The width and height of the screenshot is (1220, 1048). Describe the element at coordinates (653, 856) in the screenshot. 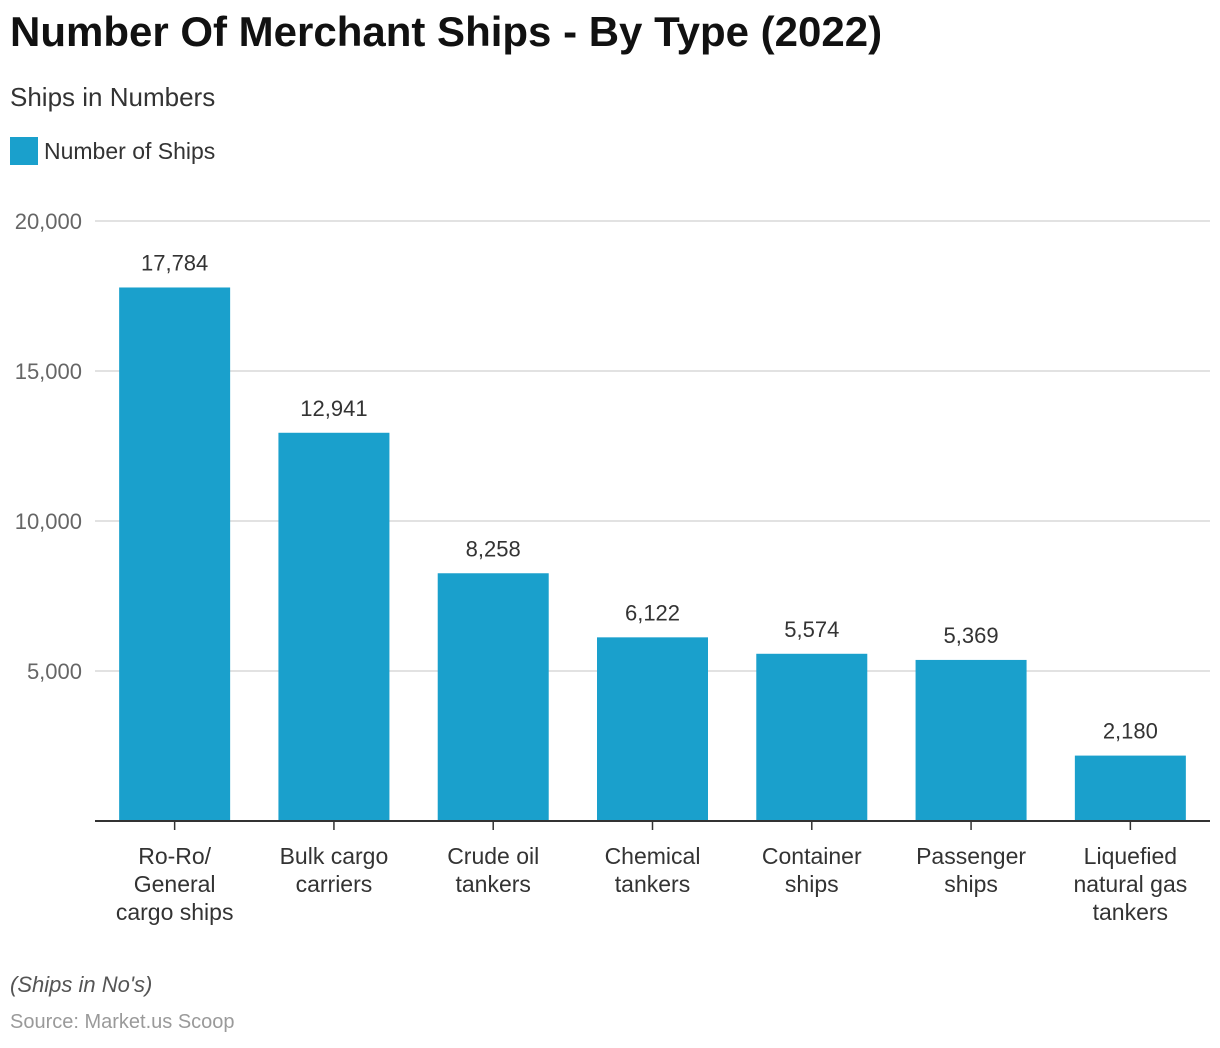

I see `x-tick-label-line: Chemical` at that location.